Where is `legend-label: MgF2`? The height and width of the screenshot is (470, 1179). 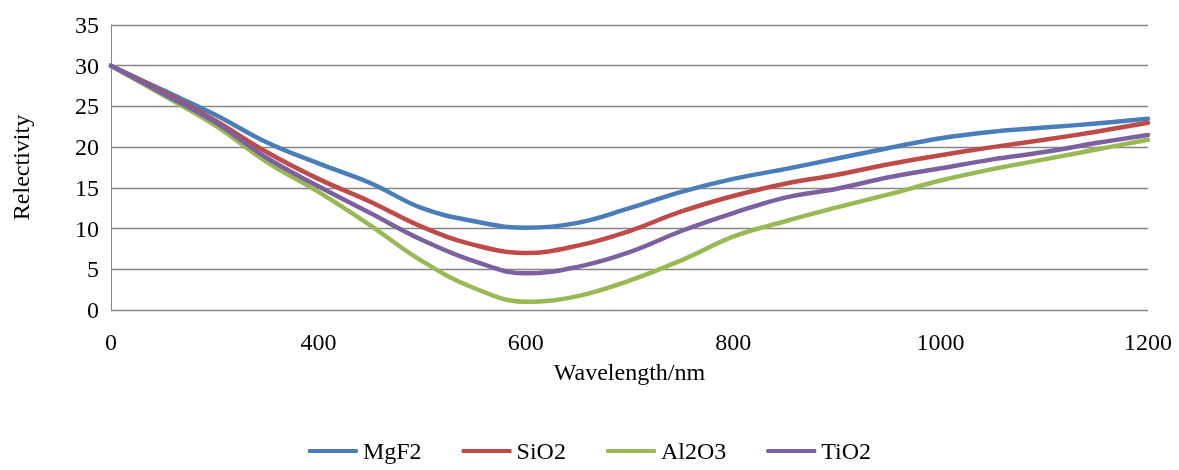 legend-label: MgF2 is located at coordinates (392, 451).